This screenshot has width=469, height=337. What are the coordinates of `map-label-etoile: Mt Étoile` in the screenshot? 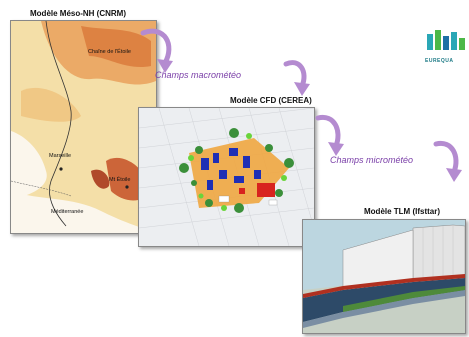 It's located at (120, 180).